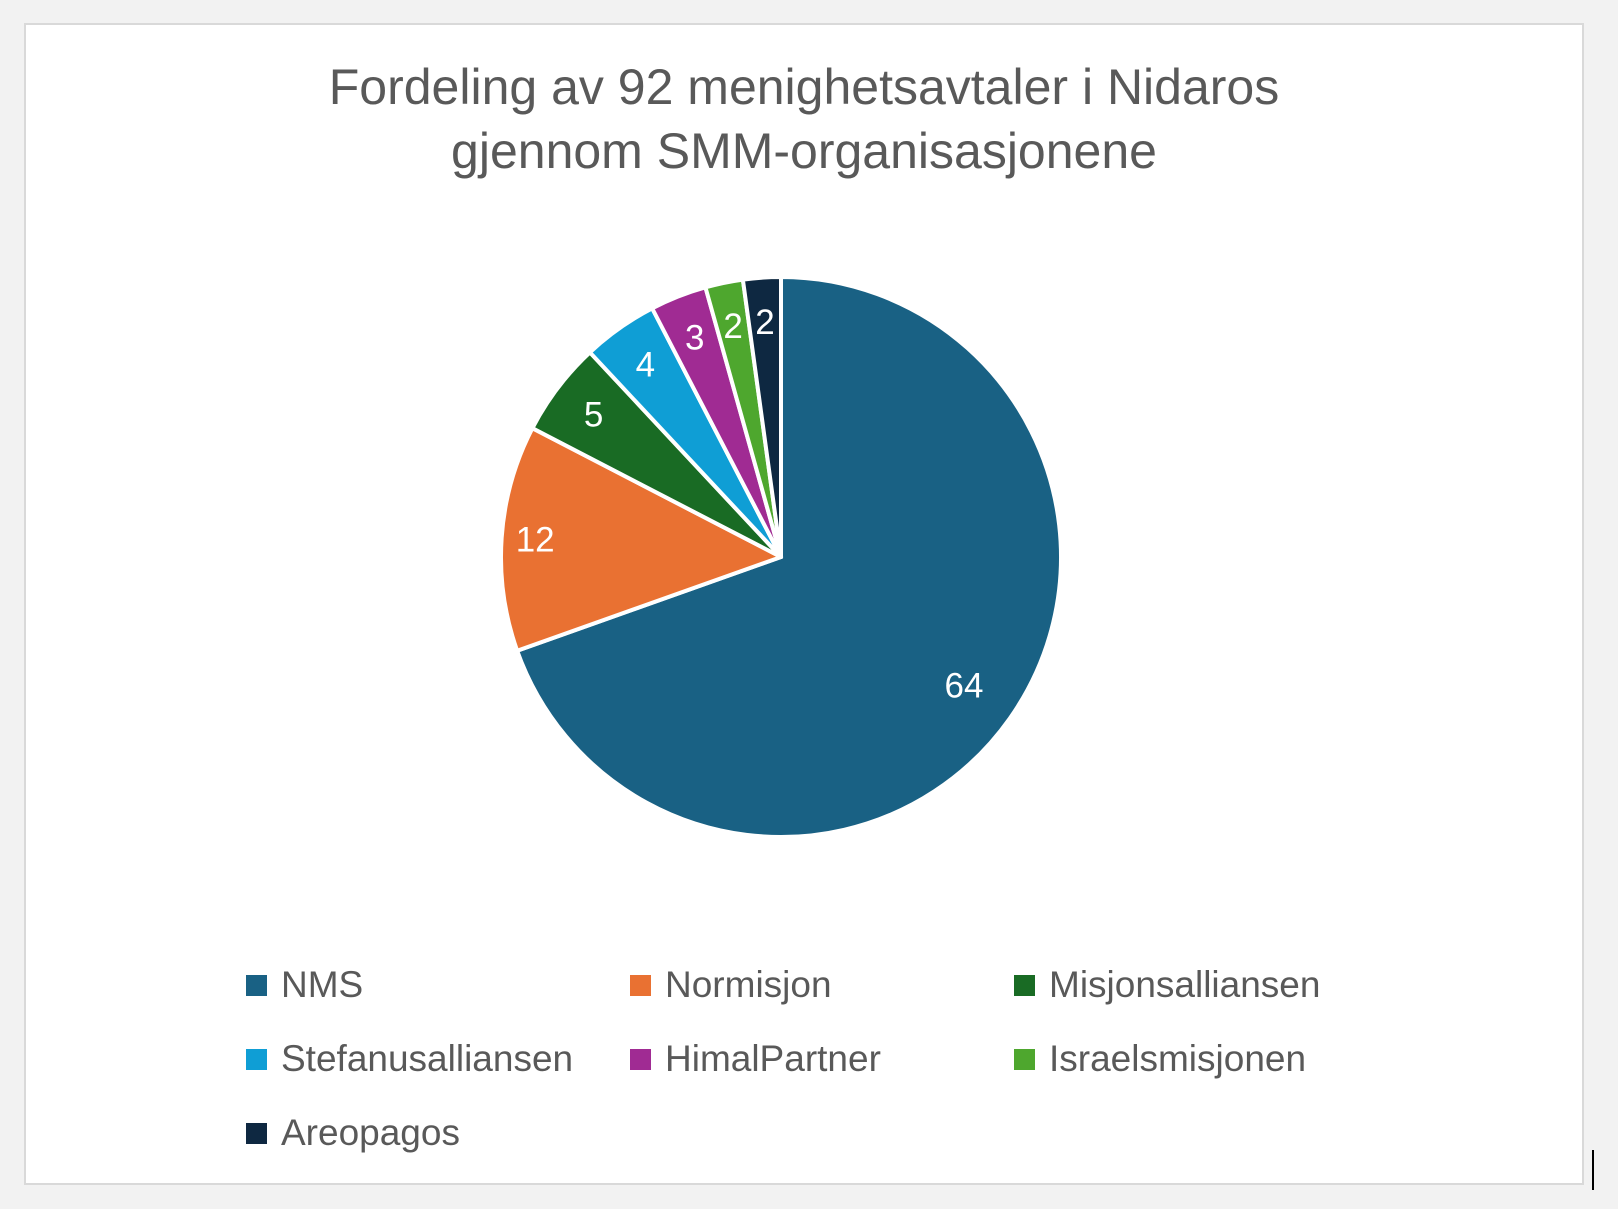 The image size is (1618, 1209). What do you see at coordinates (641, 539) in the screenshot?
I see `pie-slice-normisjon` at bounding box center [641, 539].